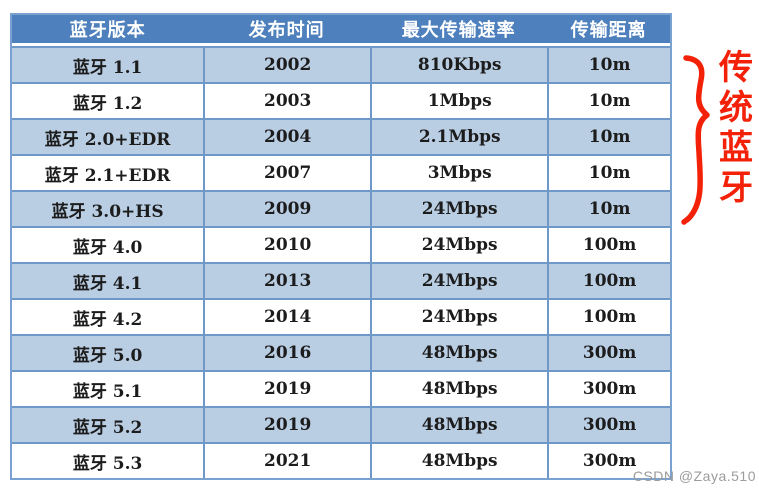 The image size is (759, 498). Describe the element at coordinates (287, 352) in the screenshot. I see `cell-year: 2016` at that location.